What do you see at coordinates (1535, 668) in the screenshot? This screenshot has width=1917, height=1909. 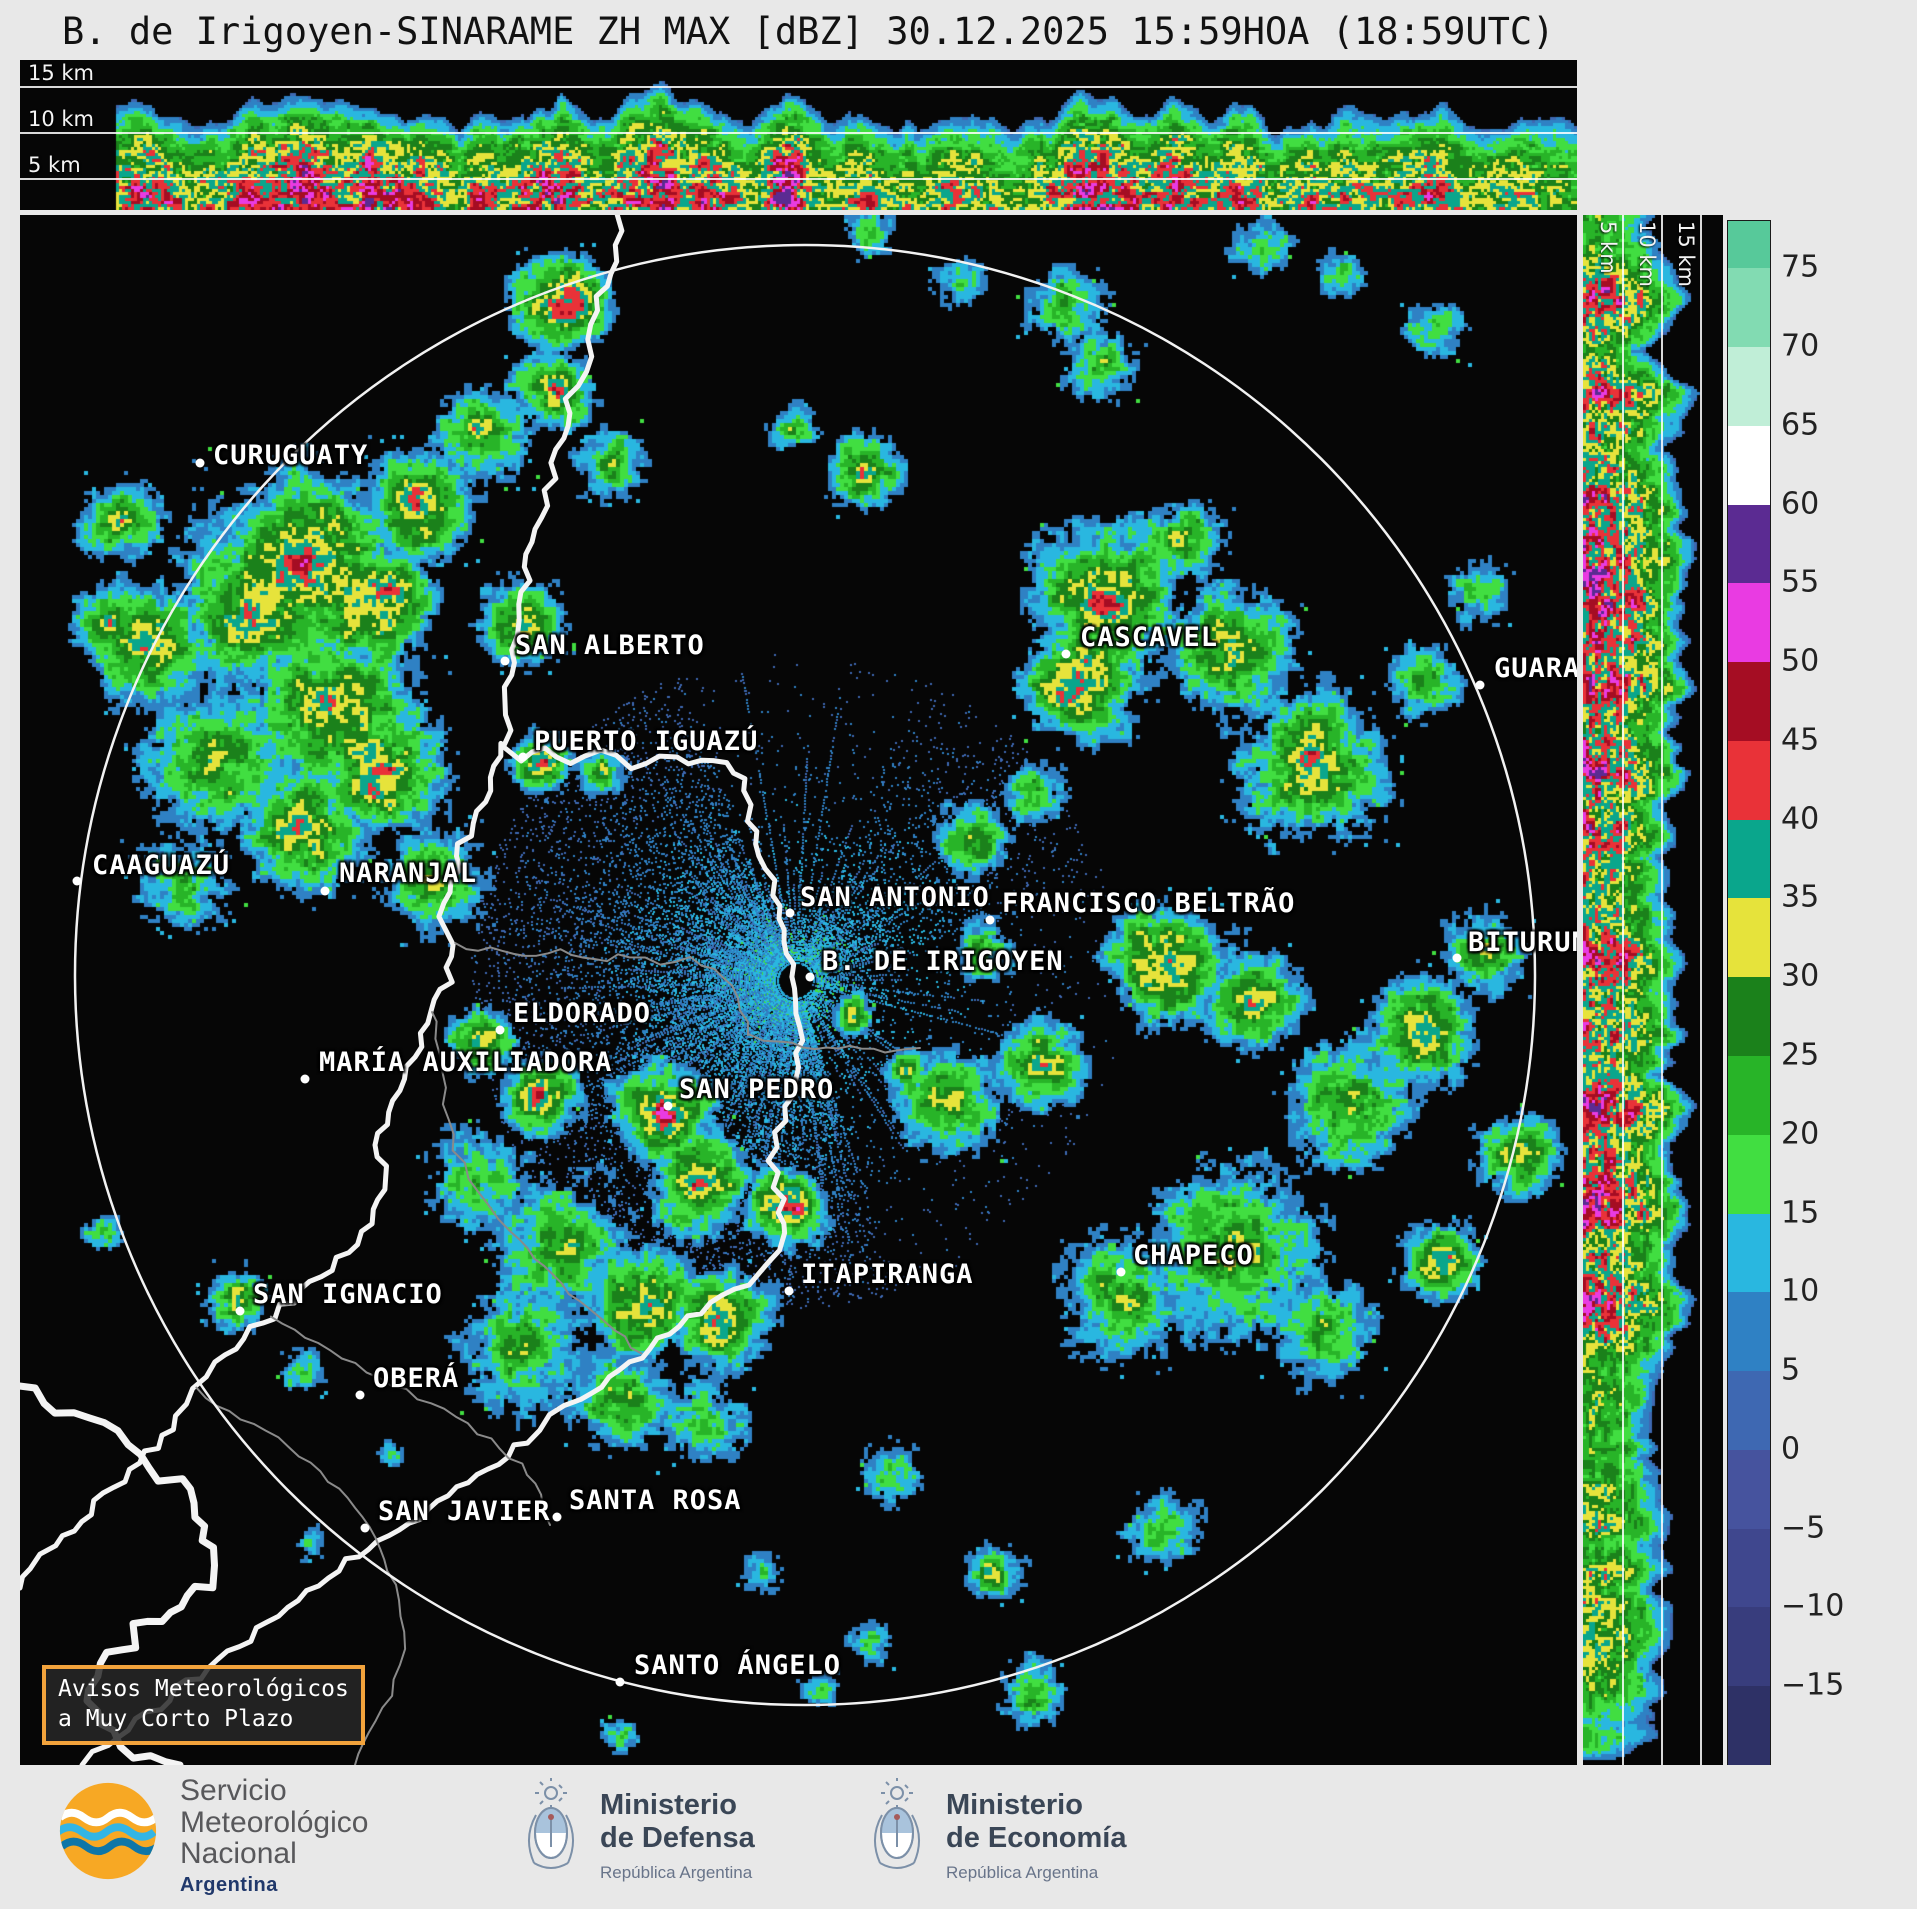 I see `city-label: GUARANIAÇU` at bounding box center [1535, 668].